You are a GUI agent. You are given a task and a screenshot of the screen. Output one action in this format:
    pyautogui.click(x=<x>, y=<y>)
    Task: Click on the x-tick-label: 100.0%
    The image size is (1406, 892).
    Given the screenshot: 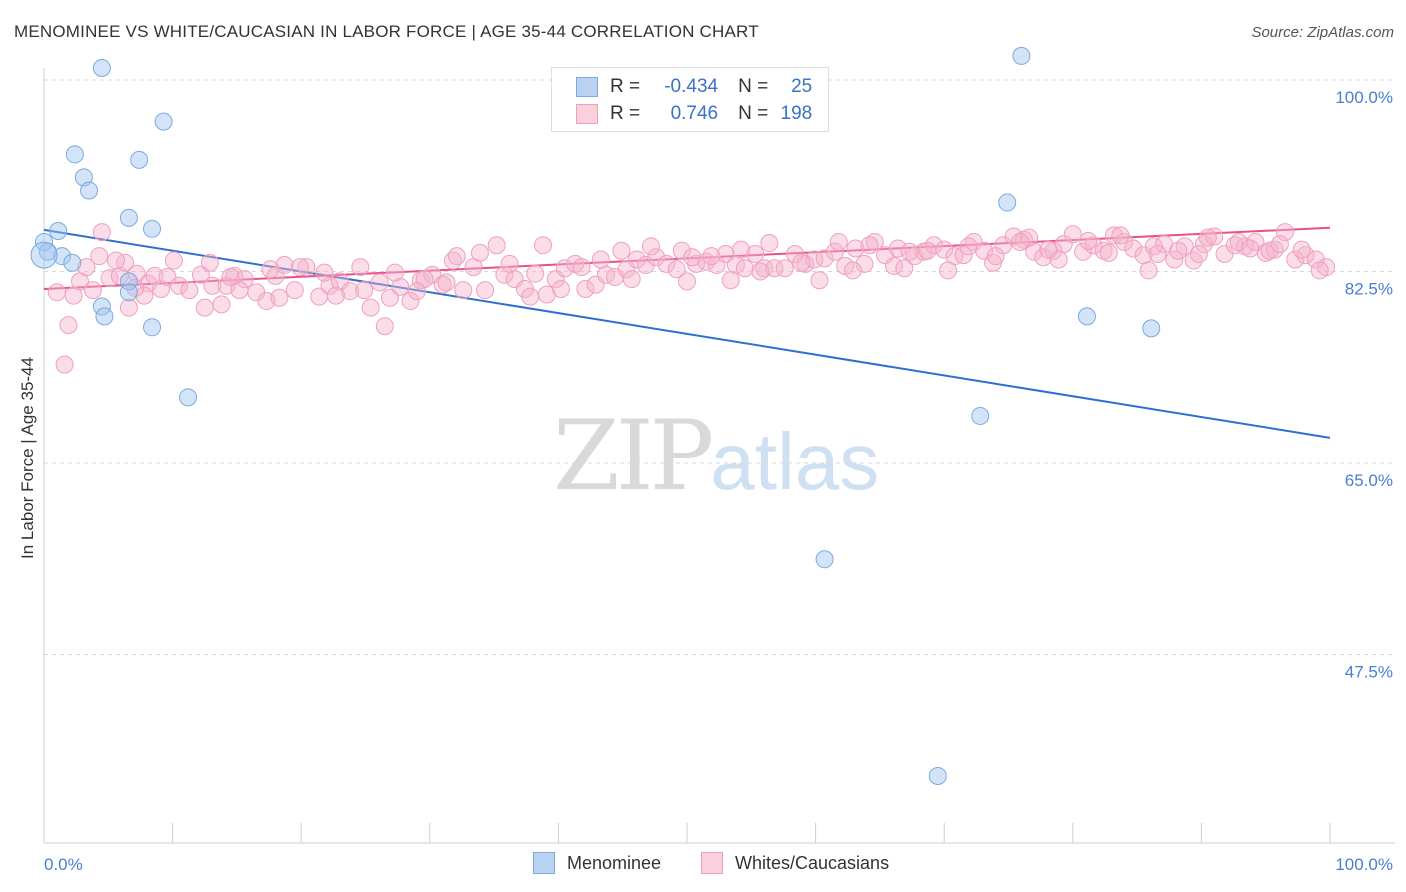 What is the action you would take?
    pyautogui.click(x=1364, y=864)
    